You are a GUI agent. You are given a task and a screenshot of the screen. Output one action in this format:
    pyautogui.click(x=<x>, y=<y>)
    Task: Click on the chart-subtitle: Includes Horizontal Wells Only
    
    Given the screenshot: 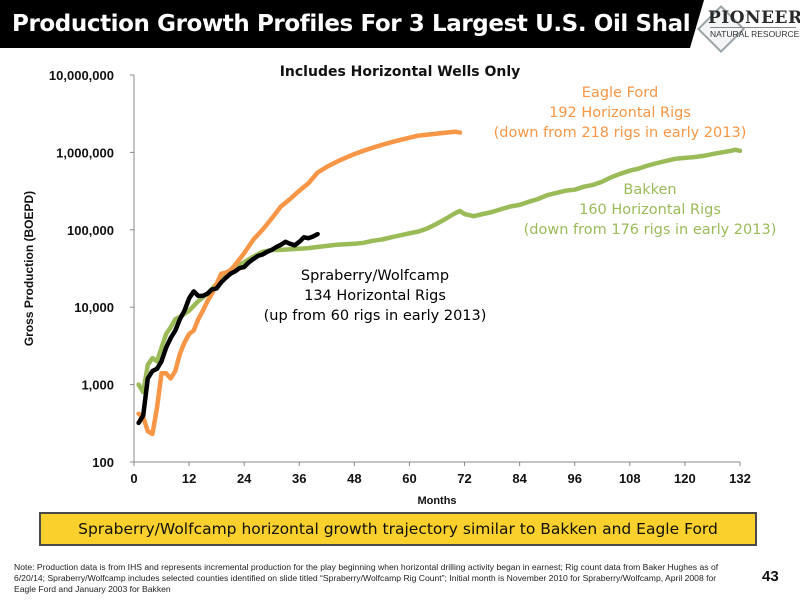 What is the action you would take?
    pyautogui.click(x=400, y=72)
    